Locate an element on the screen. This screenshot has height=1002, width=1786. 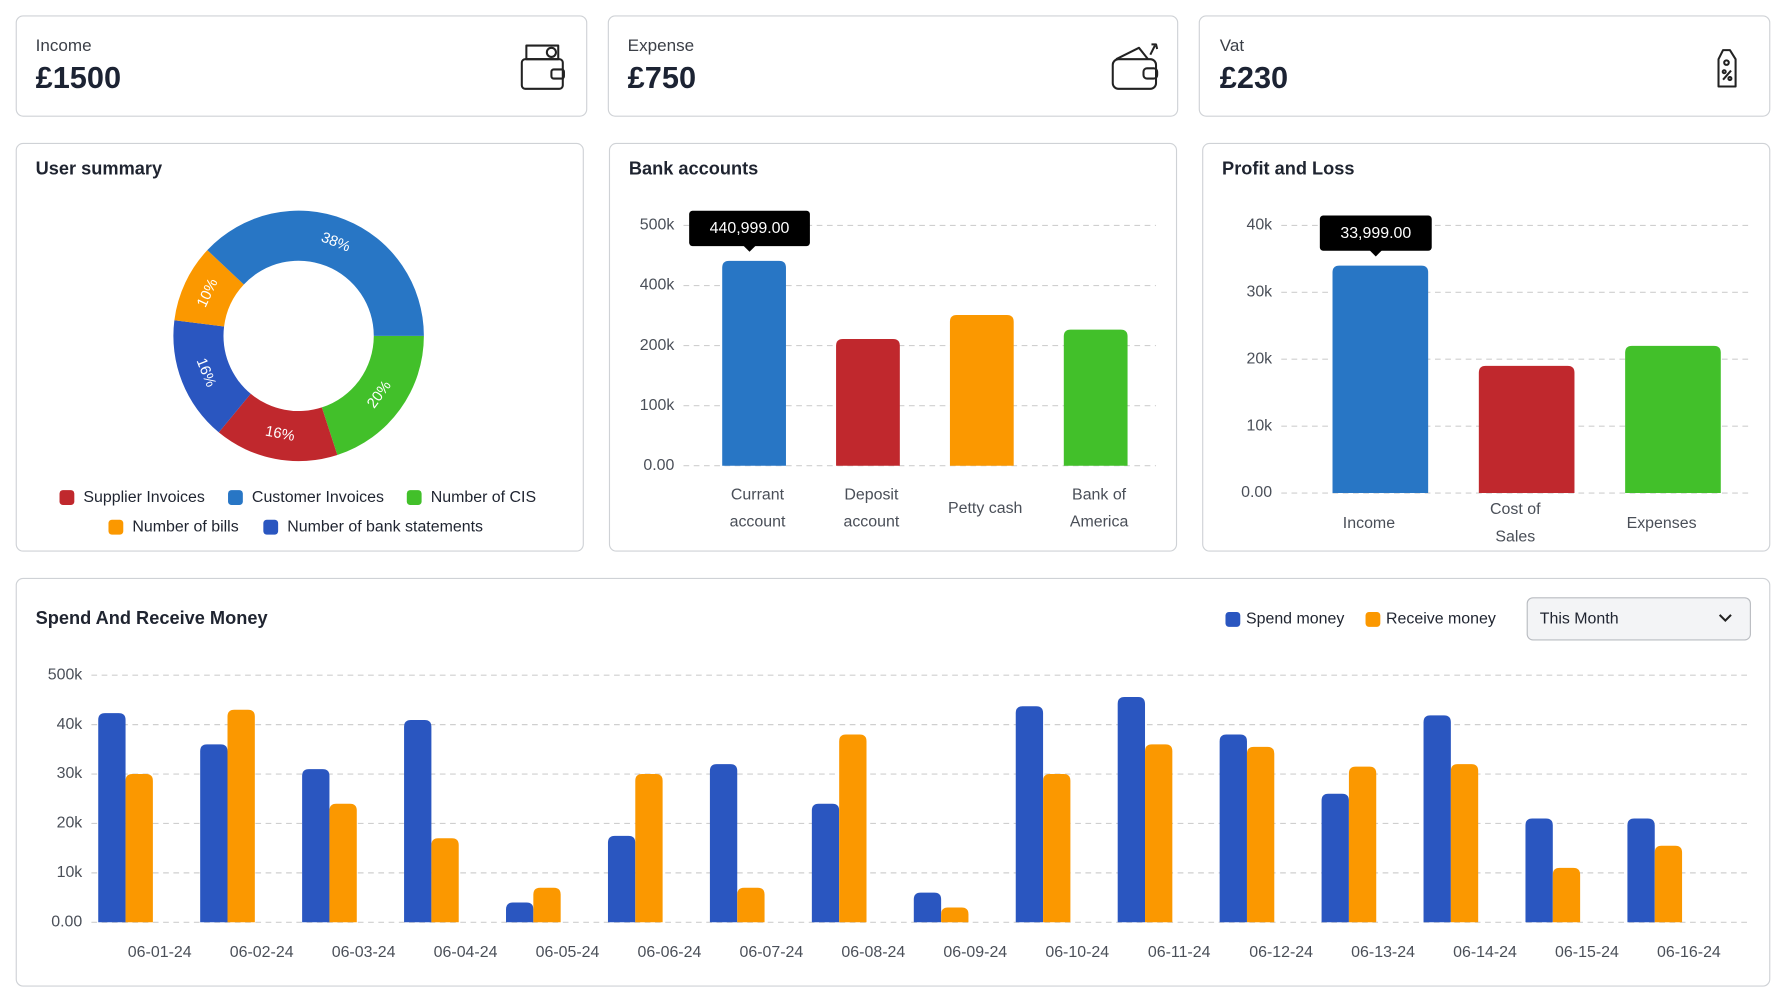
tag-icon is located at coordinates (1727, 68).